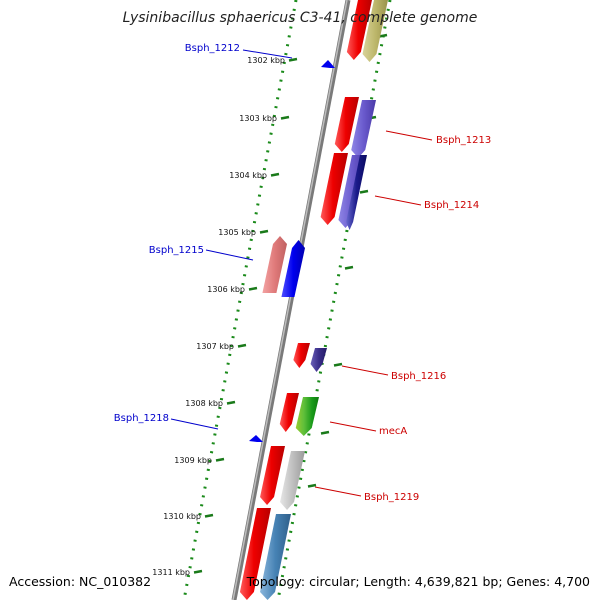 The width and height of the screenshot is (600, 604). Describe the element at coordinates (375, 31) in the screenshot. I see `cds-arrow-olive` at that location.